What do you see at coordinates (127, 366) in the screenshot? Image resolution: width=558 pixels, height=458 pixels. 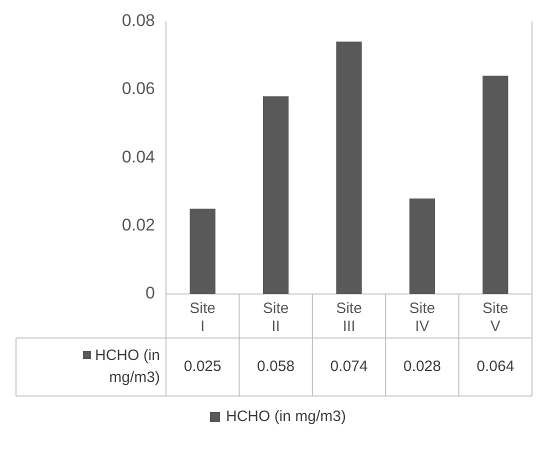 I see `legend-label: HCHO (in mg/m3)` at bounding box center [127, 366].